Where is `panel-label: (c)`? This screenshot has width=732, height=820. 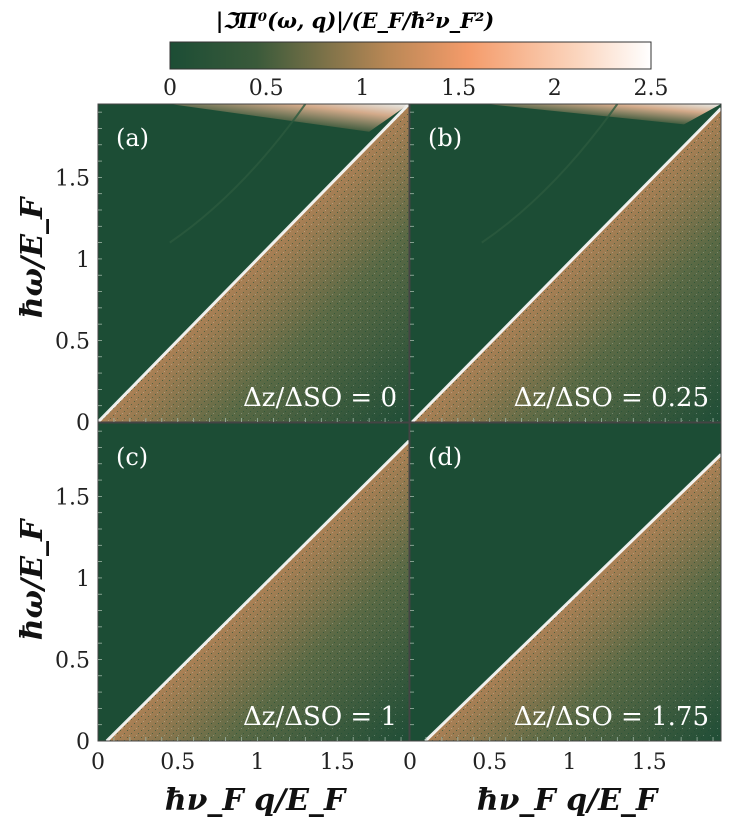 panel-label: (c) is located at coordinates (132, 457).